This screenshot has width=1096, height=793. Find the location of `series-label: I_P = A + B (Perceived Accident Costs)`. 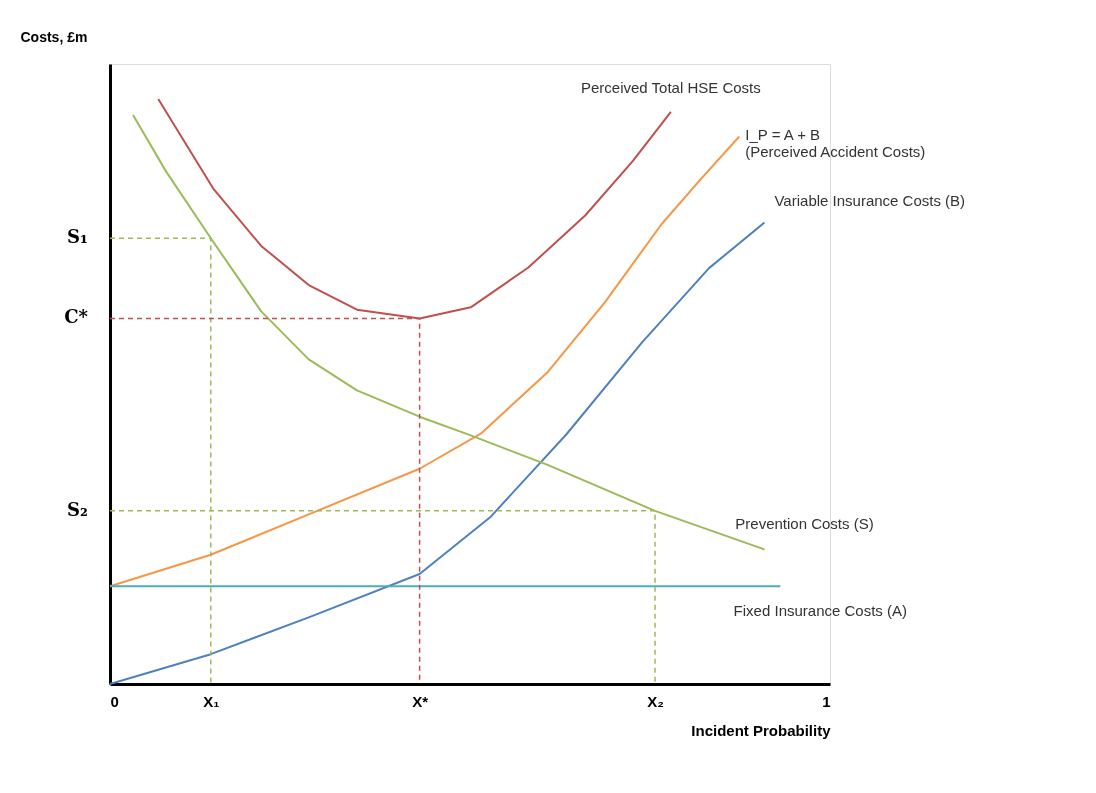

series-label: I_P = A + B (Perceived Accident Costs) is located at coordinates (835, 142).